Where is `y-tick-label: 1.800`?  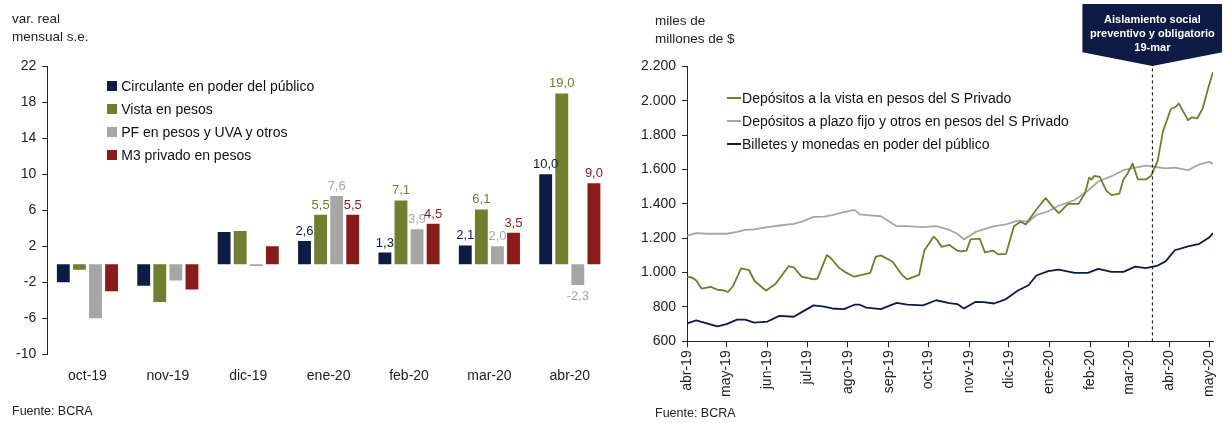 y-tick-label: 1.800 is located at coordinates (658, 133).